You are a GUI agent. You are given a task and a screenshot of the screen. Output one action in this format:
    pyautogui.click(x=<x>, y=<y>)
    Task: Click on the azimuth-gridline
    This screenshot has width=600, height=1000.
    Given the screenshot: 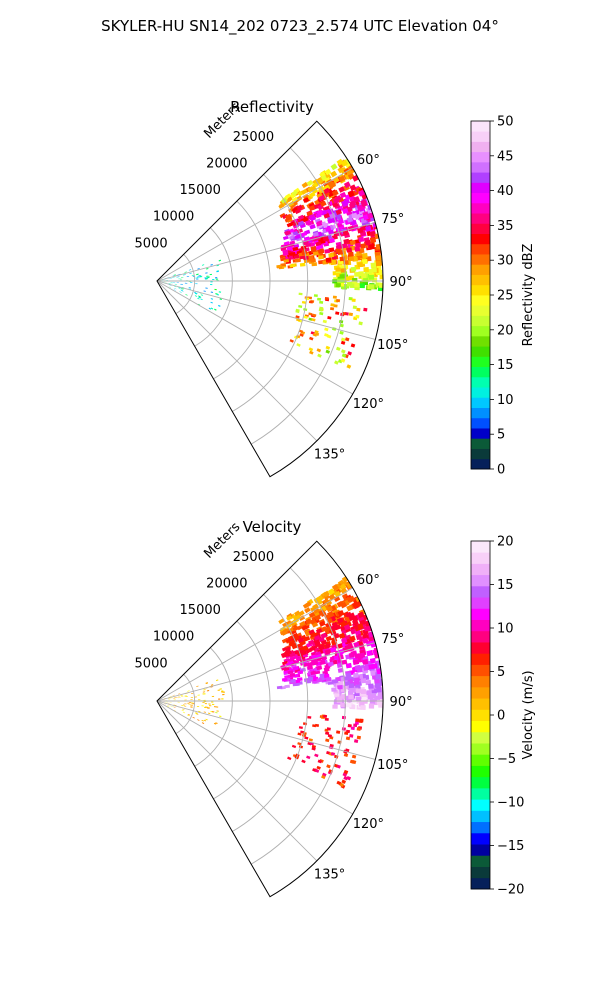 What is the action you would take?
    pyautogui.click(x=266, y=310)
    